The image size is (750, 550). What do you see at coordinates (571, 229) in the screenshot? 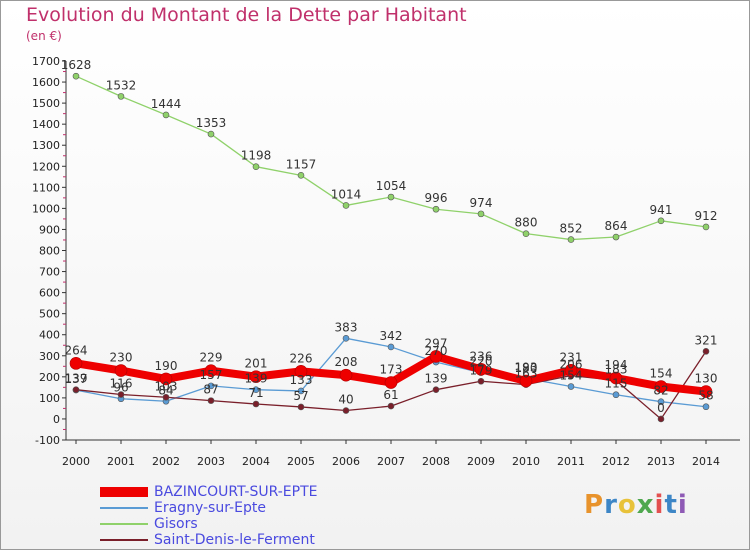
I see `data-label: 852` at bounding box center [571, 229].